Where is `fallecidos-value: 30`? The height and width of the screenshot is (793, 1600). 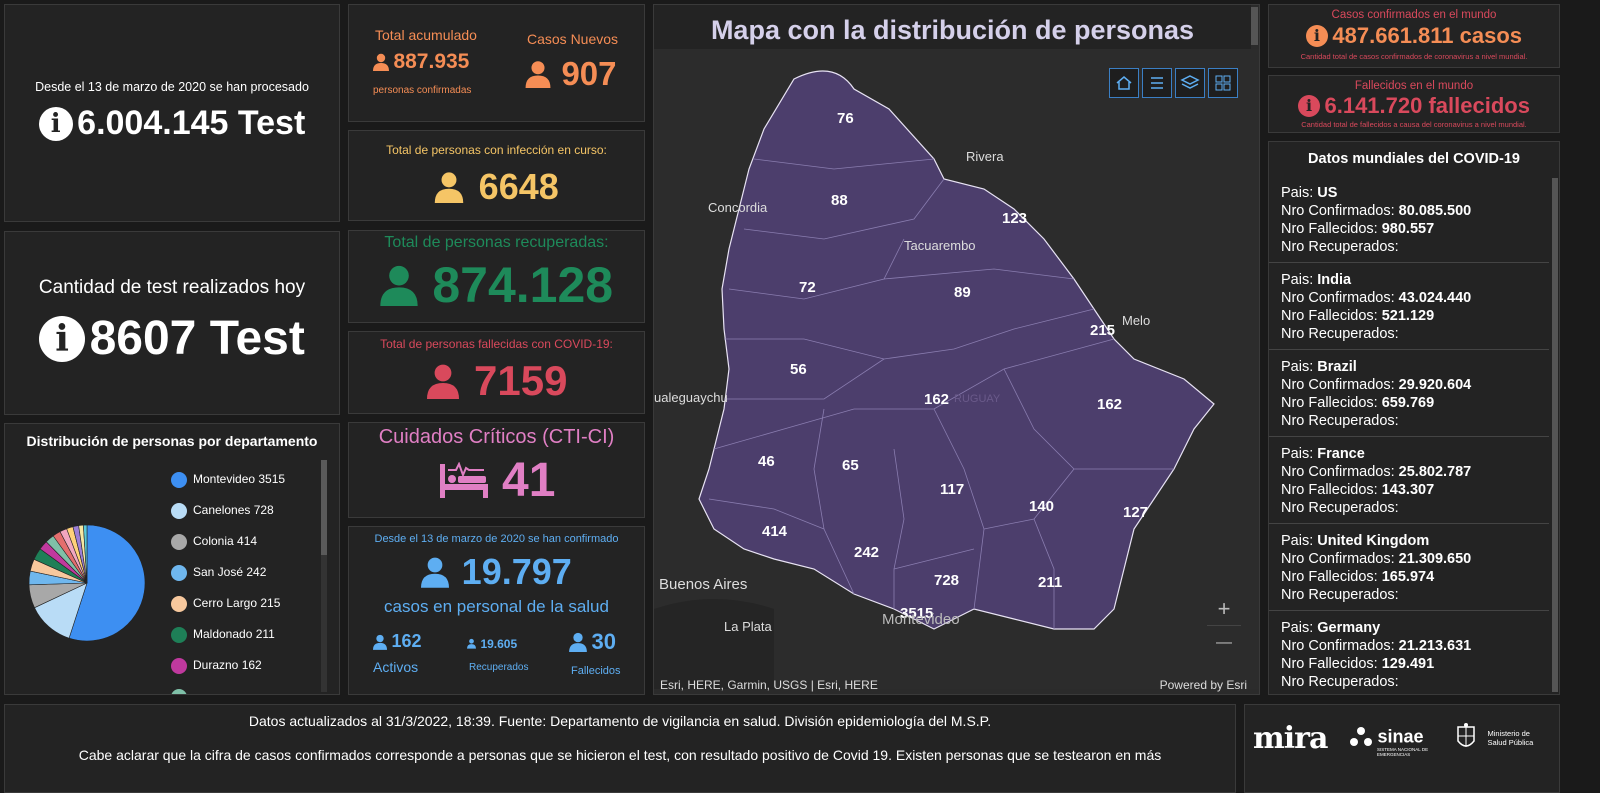
fallecidos-value: 30 is located at coordinates (603, 641).